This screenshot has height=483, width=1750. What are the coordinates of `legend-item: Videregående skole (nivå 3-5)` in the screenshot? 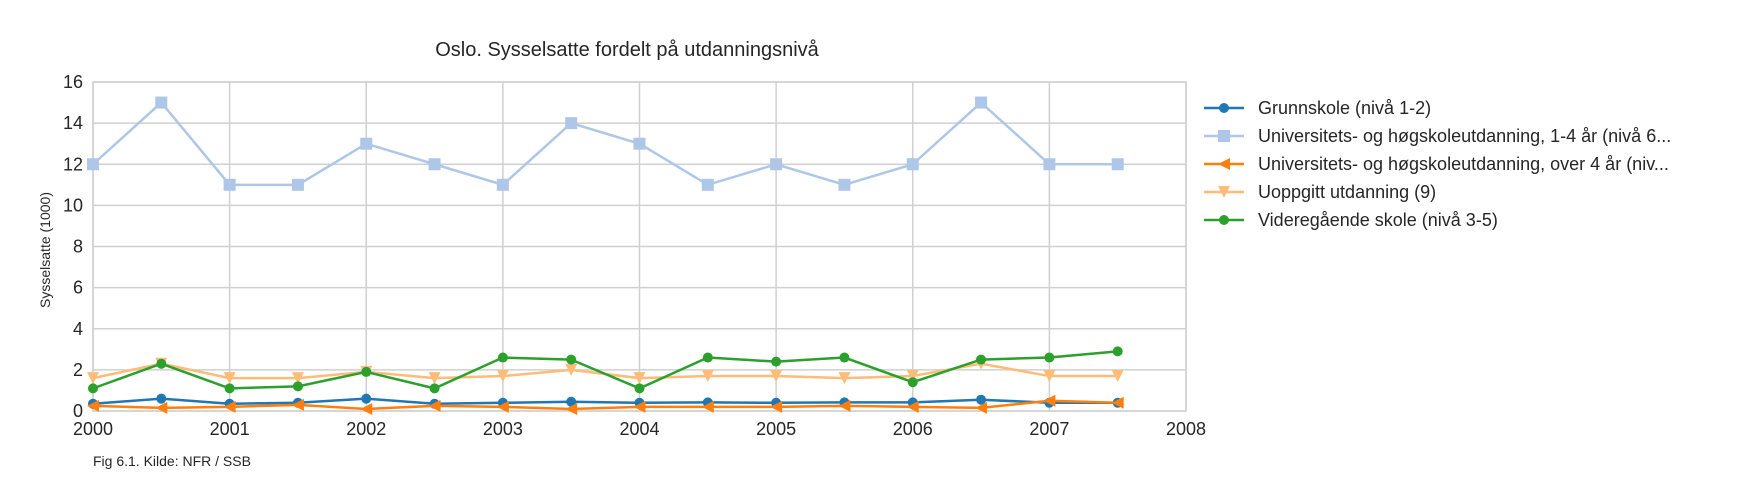 It's located at (1351, 220).